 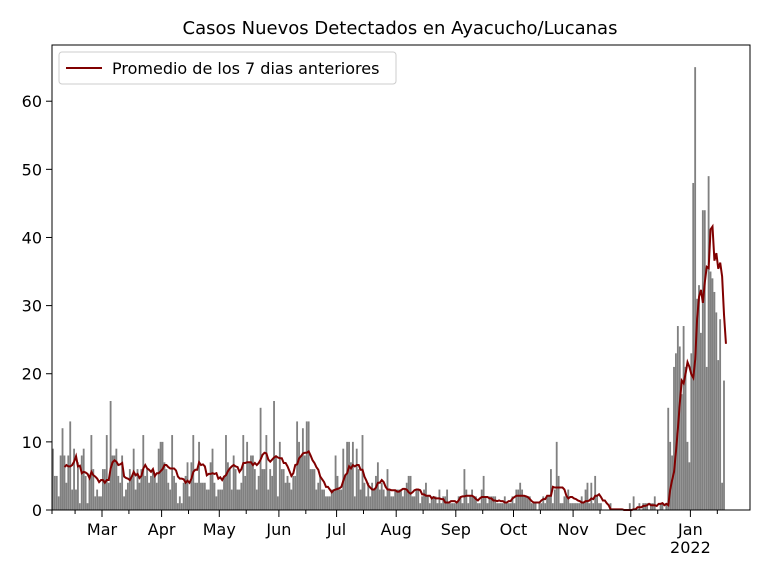 I want to click on x-tick-label: Oct, so click(x=514, y=529).